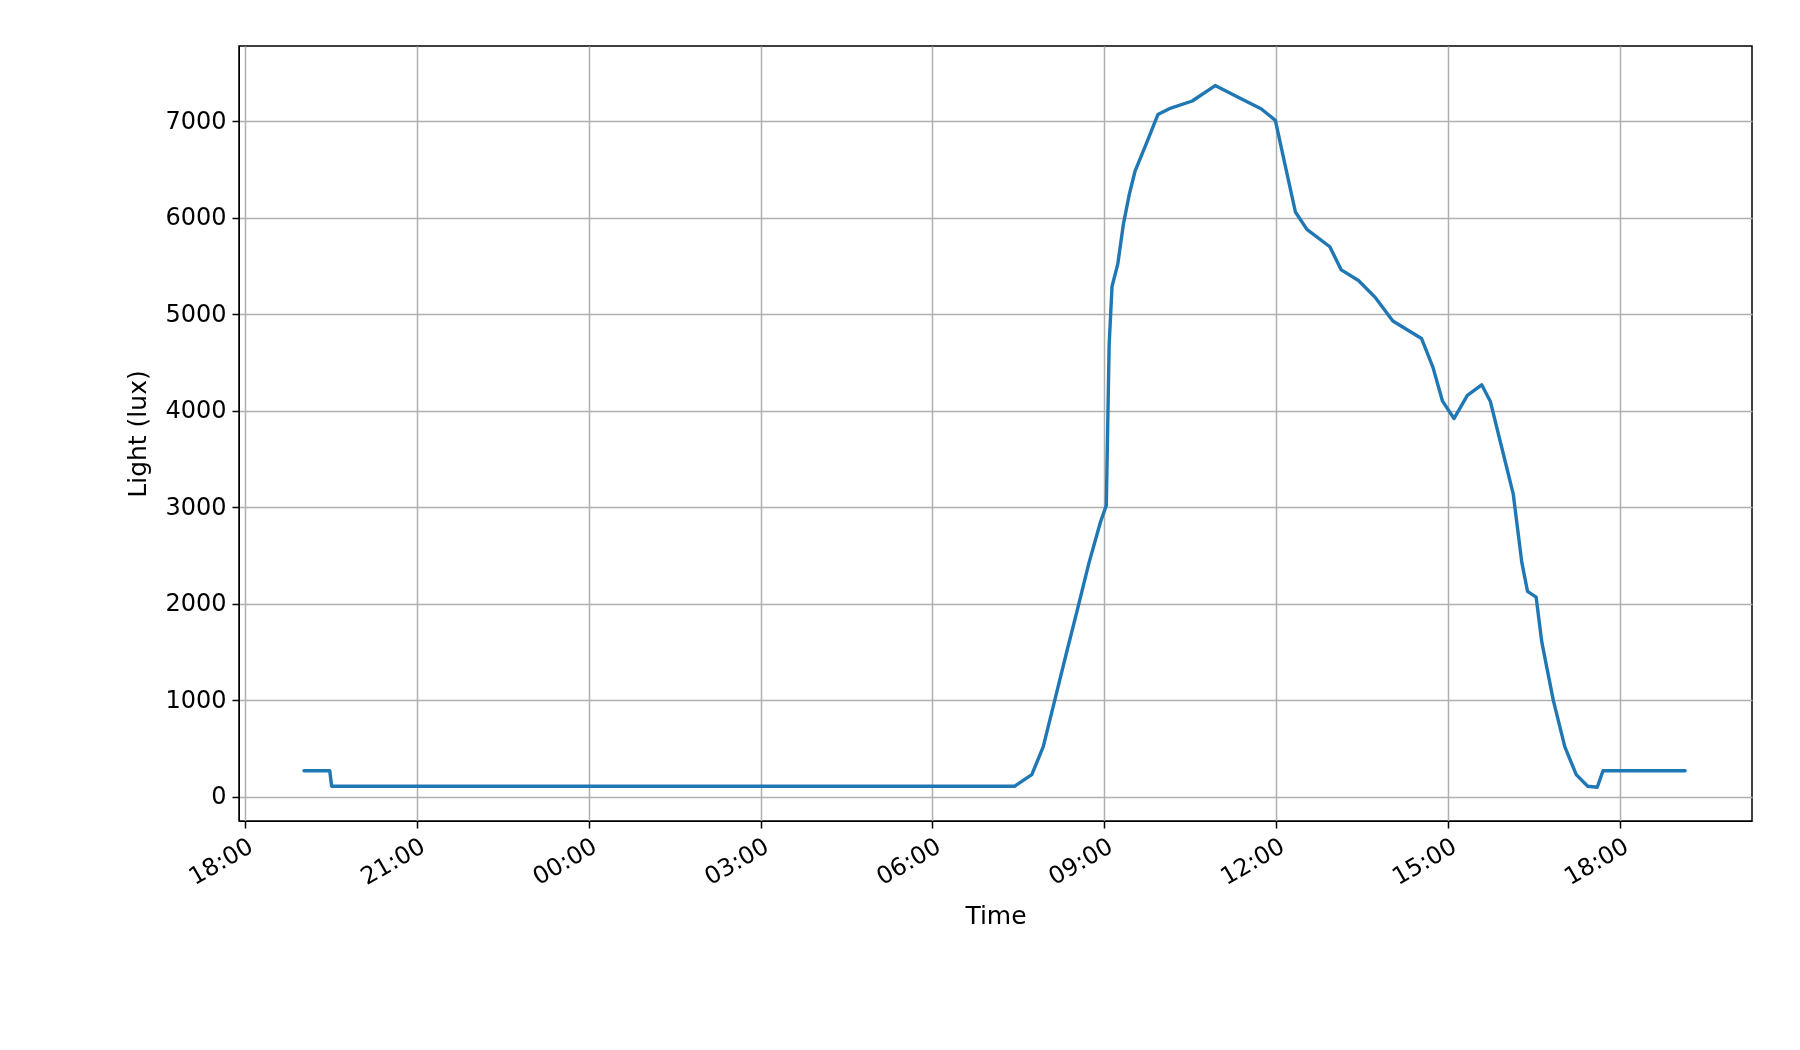 This screenshot has height=1050, width=1800. Describe the element at coordinates (995, 915) in the screenshot. I see `x-axis-title: Time` at that location.